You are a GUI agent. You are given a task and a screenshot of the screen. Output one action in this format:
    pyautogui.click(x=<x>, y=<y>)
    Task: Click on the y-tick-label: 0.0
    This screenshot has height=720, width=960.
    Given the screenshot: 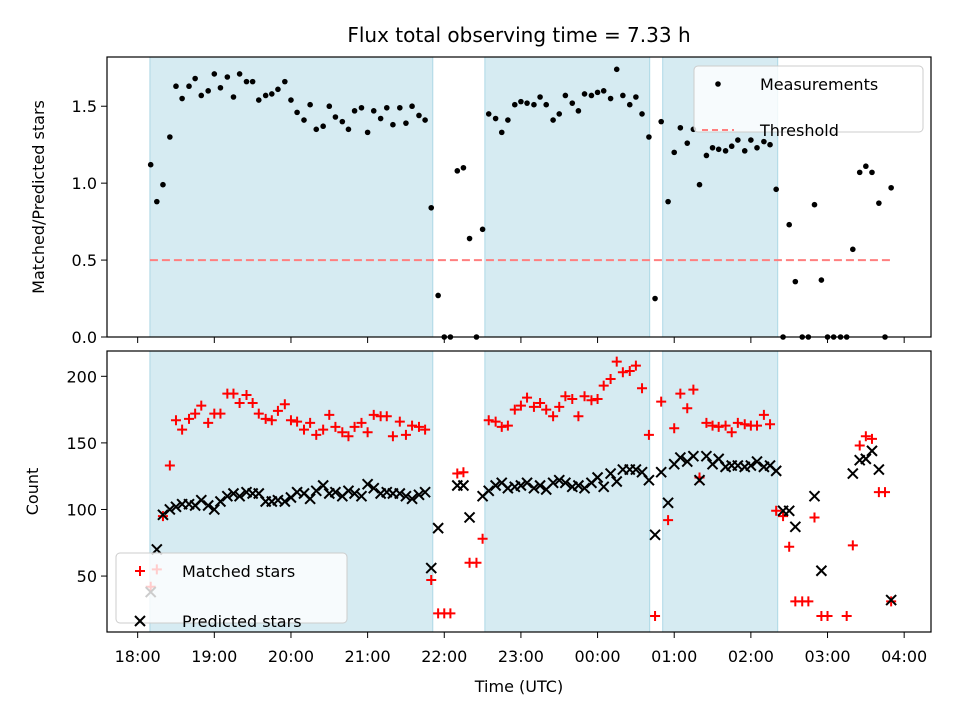 What is the action you would take?
    pyautogui.click(x=84, y=337)
    